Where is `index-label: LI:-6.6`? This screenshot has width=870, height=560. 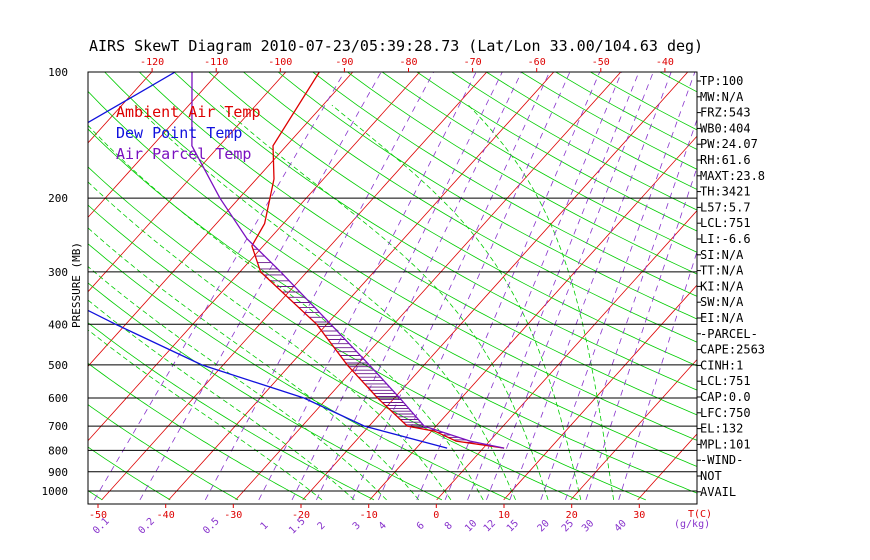
index-label: LI:-6.6 is located at coordinates (725, 239).